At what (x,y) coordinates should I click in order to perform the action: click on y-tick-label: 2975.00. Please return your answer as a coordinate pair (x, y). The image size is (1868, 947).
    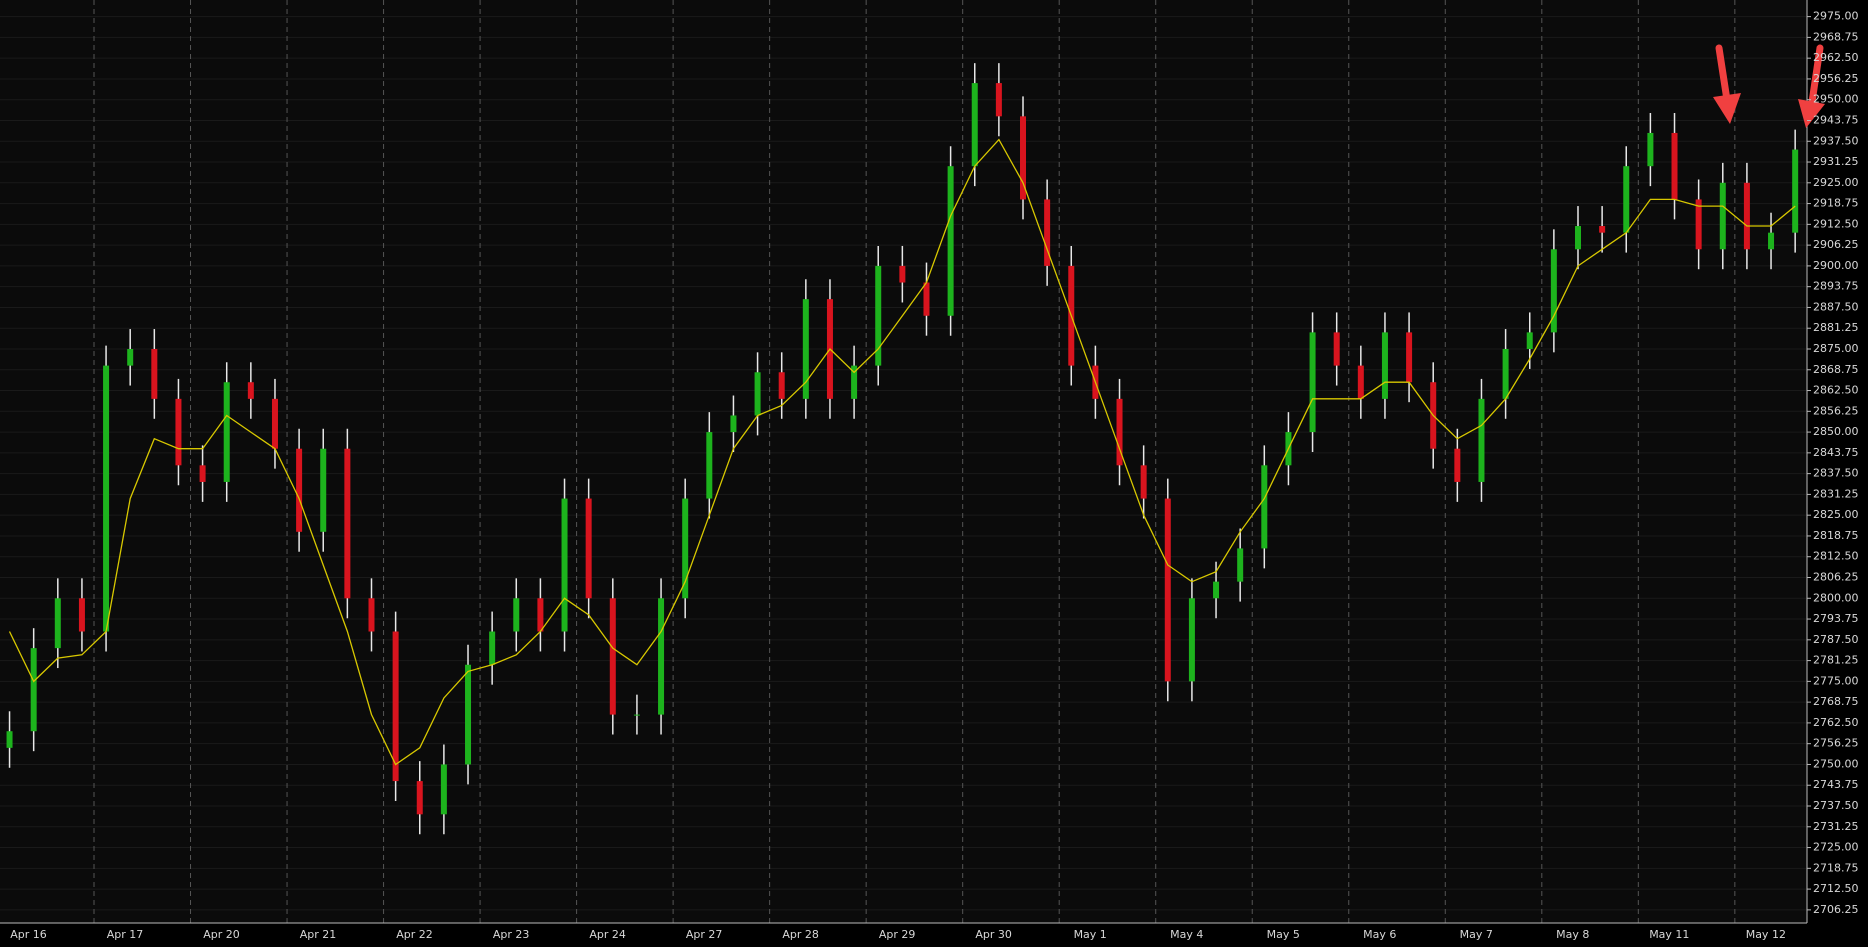
    Looking at the image, I should click on (1836, 16).